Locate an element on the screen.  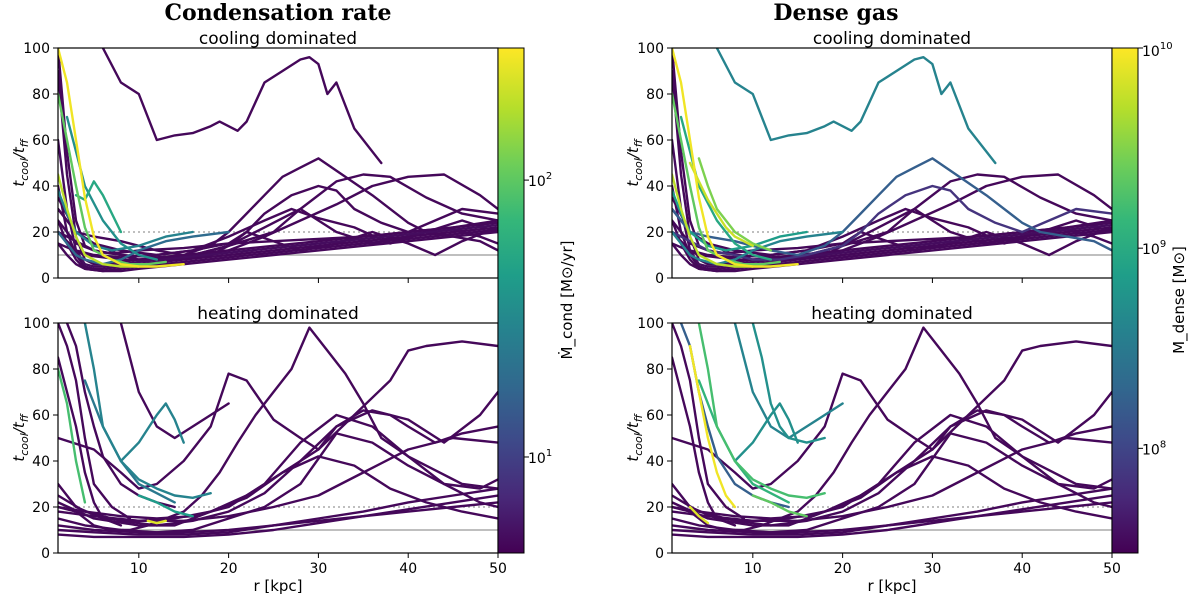
series-line-dh14 is located at coordinates (704, 441).